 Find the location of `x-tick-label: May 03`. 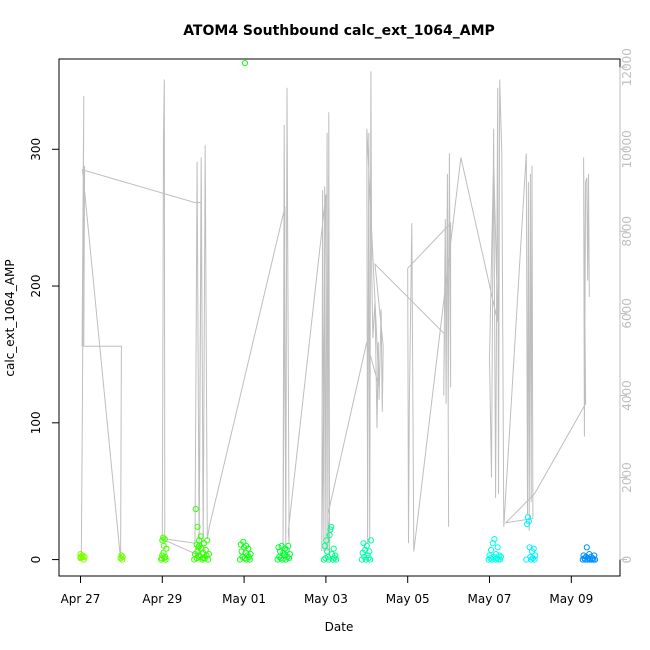

x-tick-label: May 03 is located at coordinates (326, 599).